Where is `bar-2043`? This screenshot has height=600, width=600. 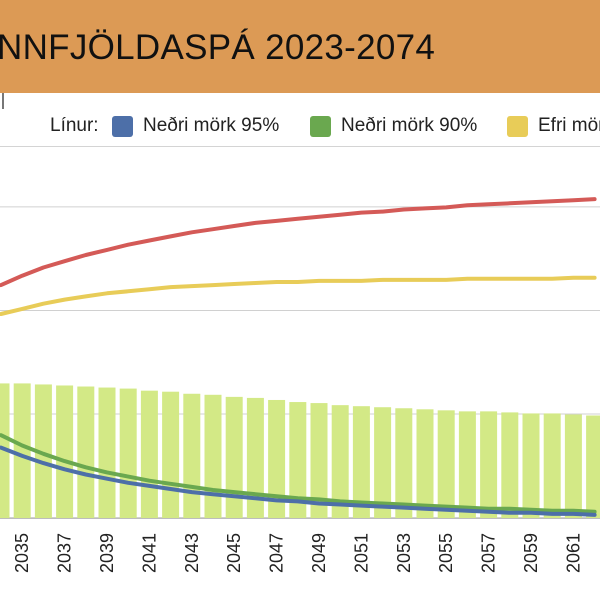
bar-2043 is located at coordinates (192, 455).